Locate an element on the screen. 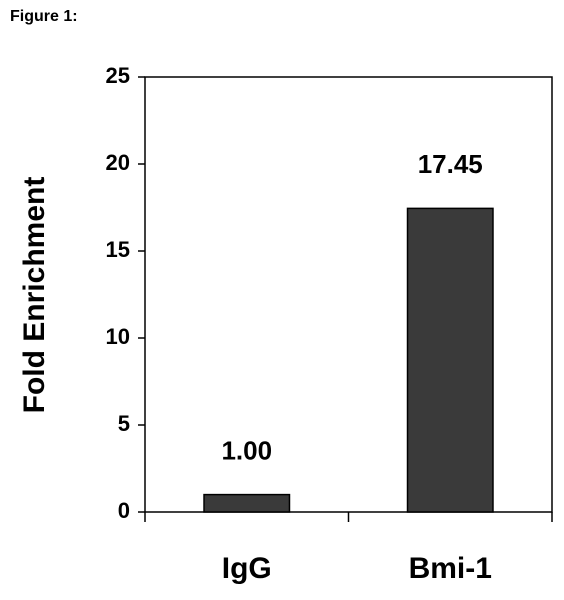 Image resolution: width=564 pixels, height=600 pixels. y-tick-label: 20 is located at coordinates (118, 162).